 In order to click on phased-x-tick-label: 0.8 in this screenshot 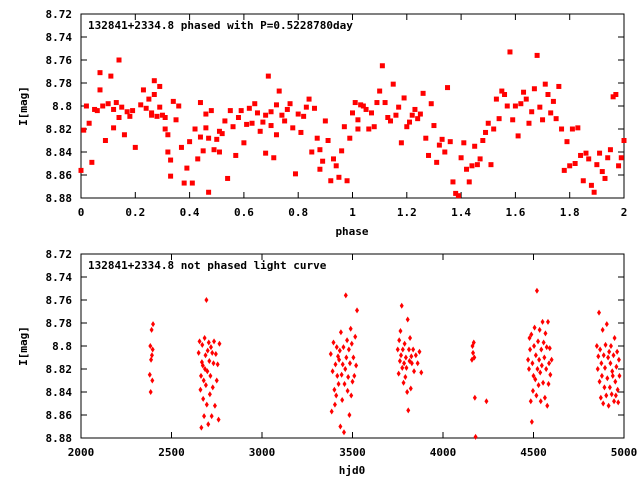, I will do `click(298, 212)`.